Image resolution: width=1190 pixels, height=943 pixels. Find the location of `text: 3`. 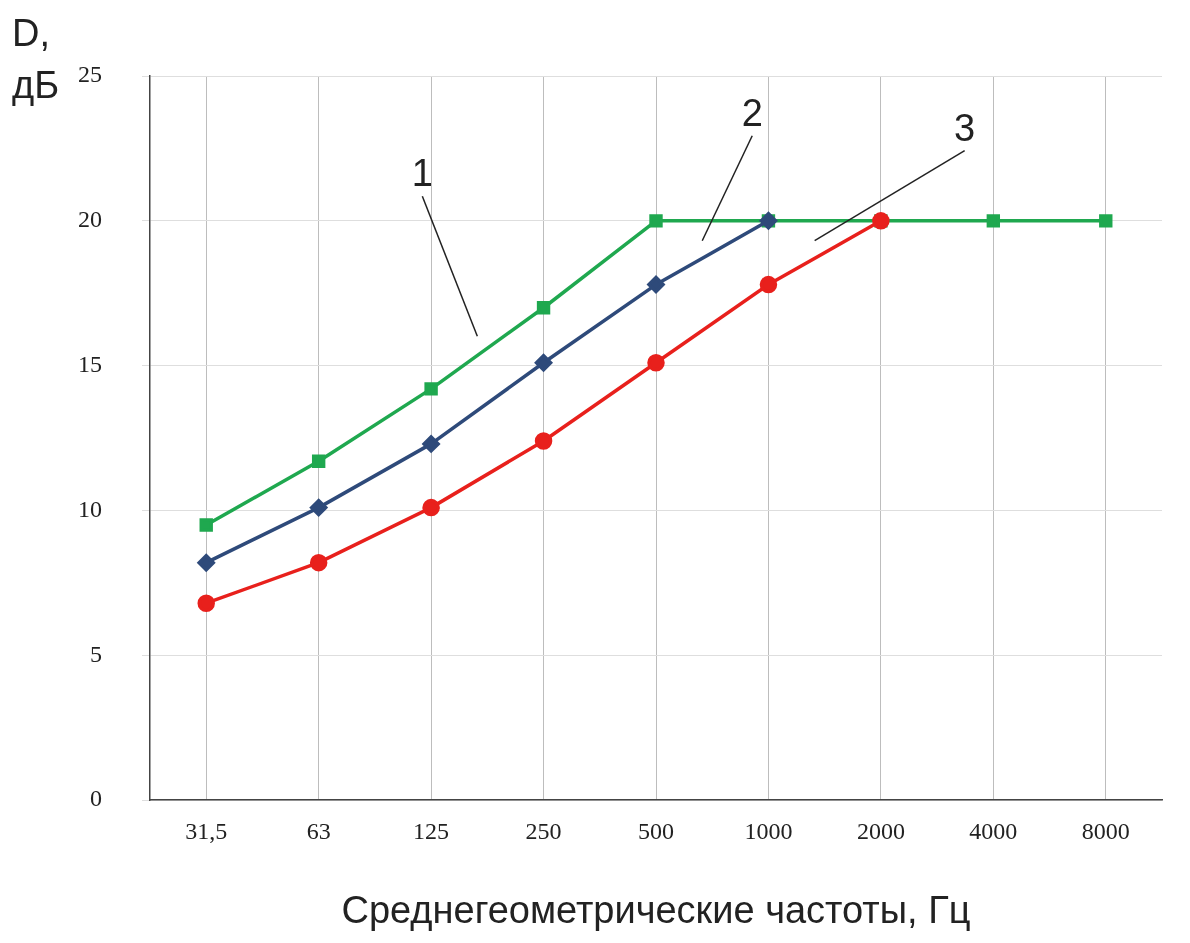

text: 3 is located at coordinates (965, 127).